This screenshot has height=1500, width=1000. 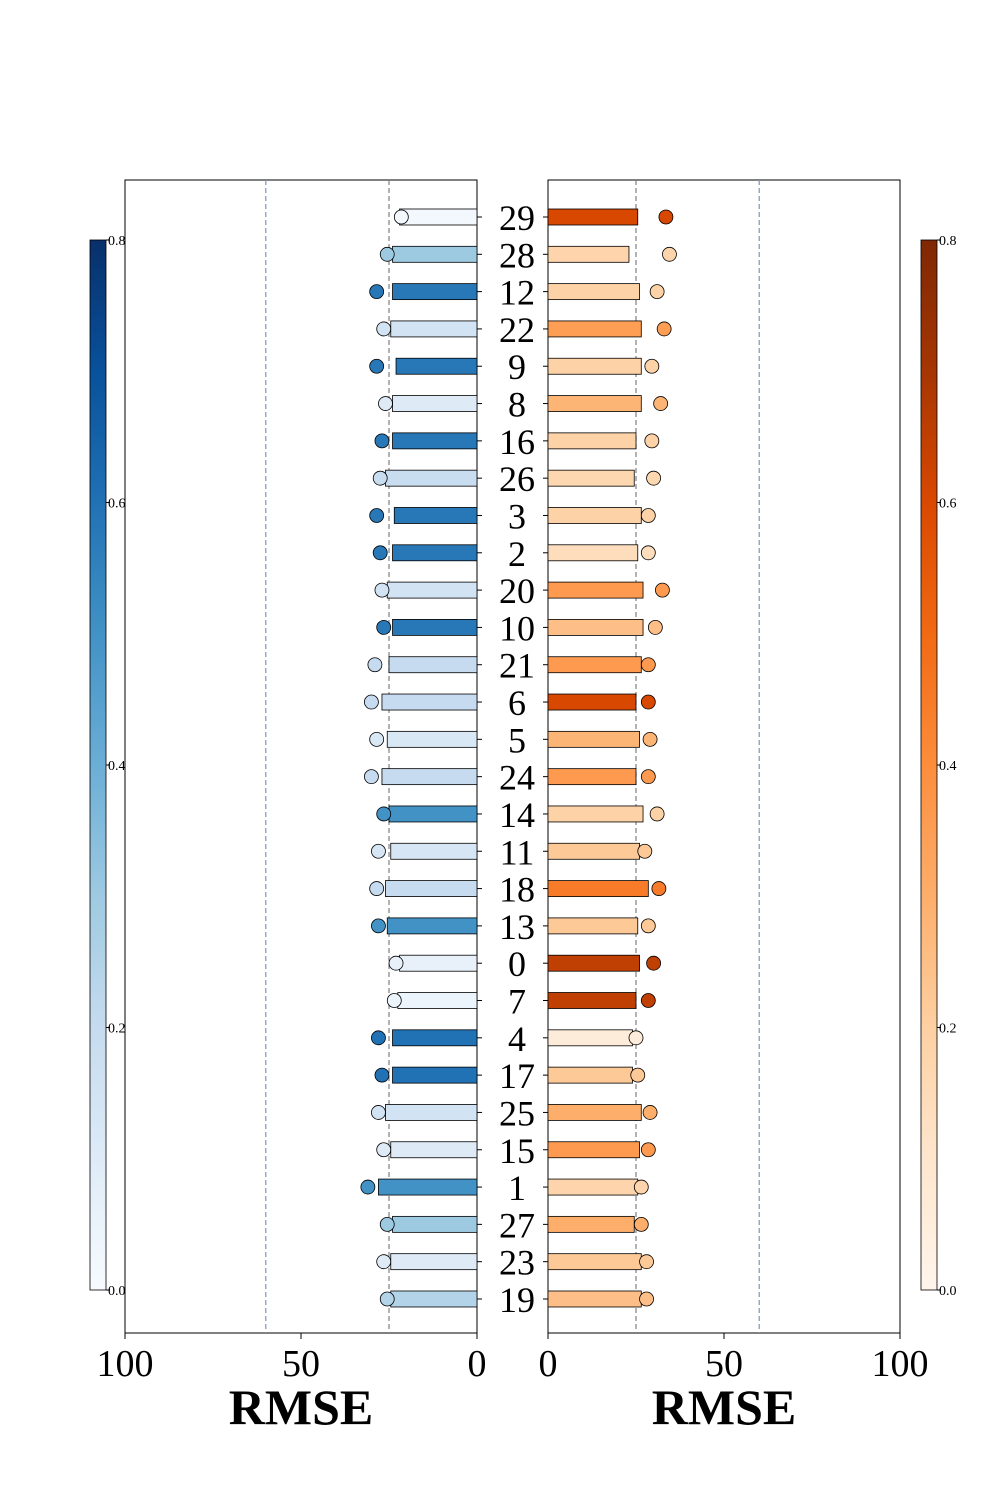 What do you see at coordinates (517, 293) in the screenshot?
I see `category-label: 12` at bounding box center [517, 293].